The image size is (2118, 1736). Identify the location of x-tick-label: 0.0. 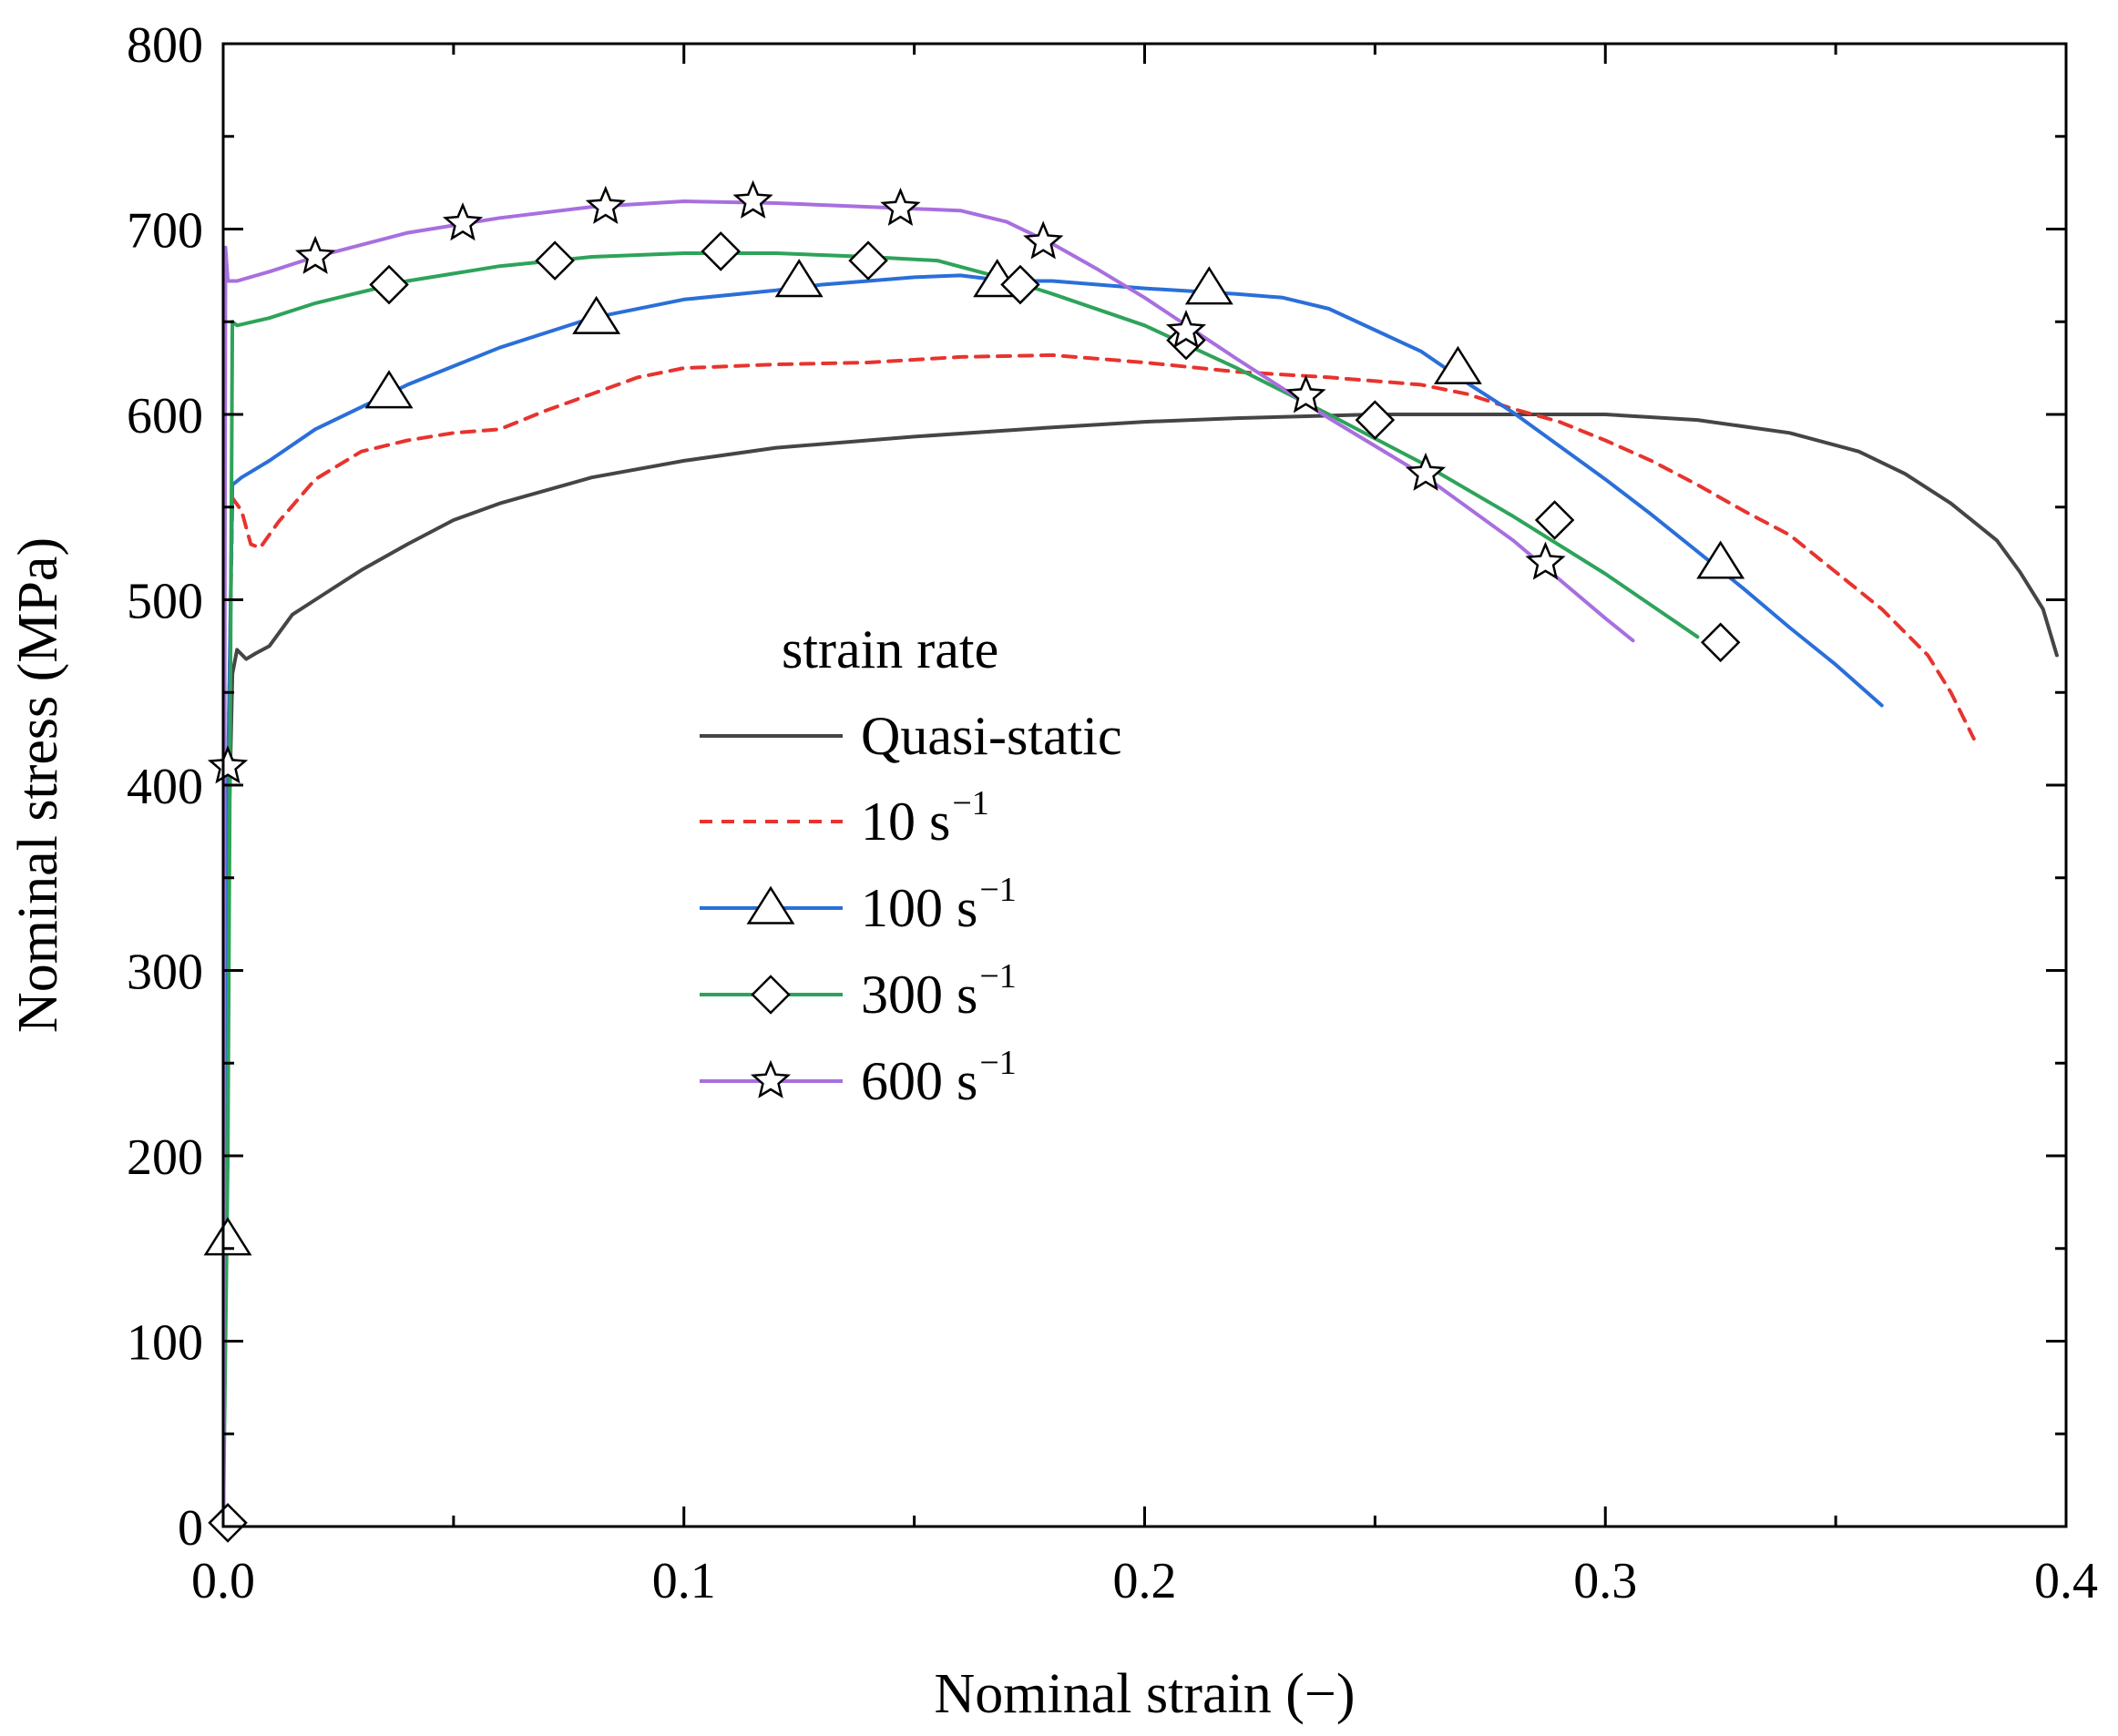
(223, 1581).